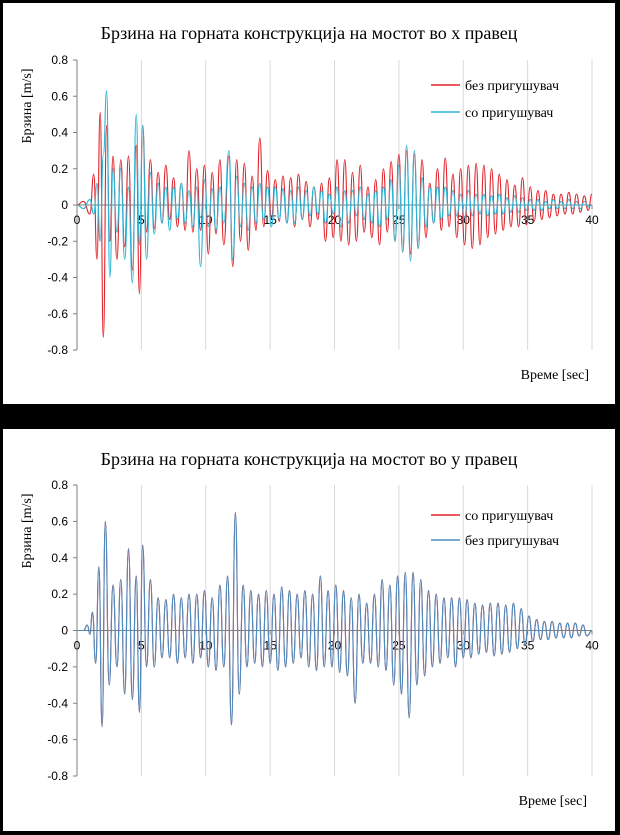 This screenshot has width=620, height=835. I want to click on x-tick-label: 15, so click(270, 646).